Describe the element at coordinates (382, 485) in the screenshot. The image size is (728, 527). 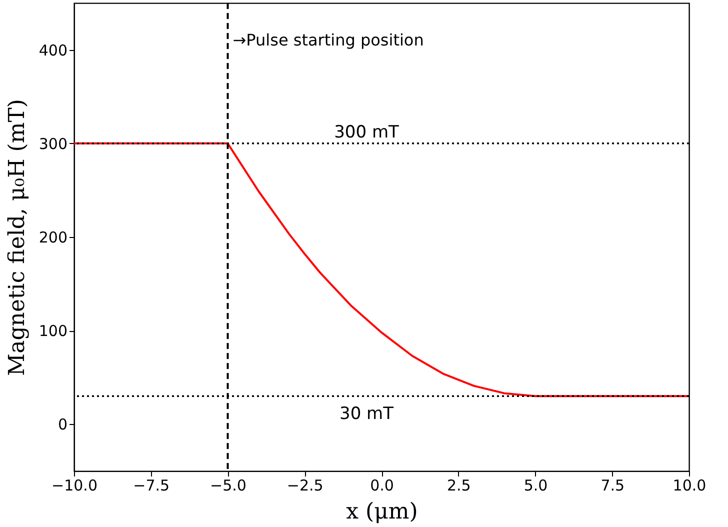
I see `x-tick-label: 0.0` at that location.